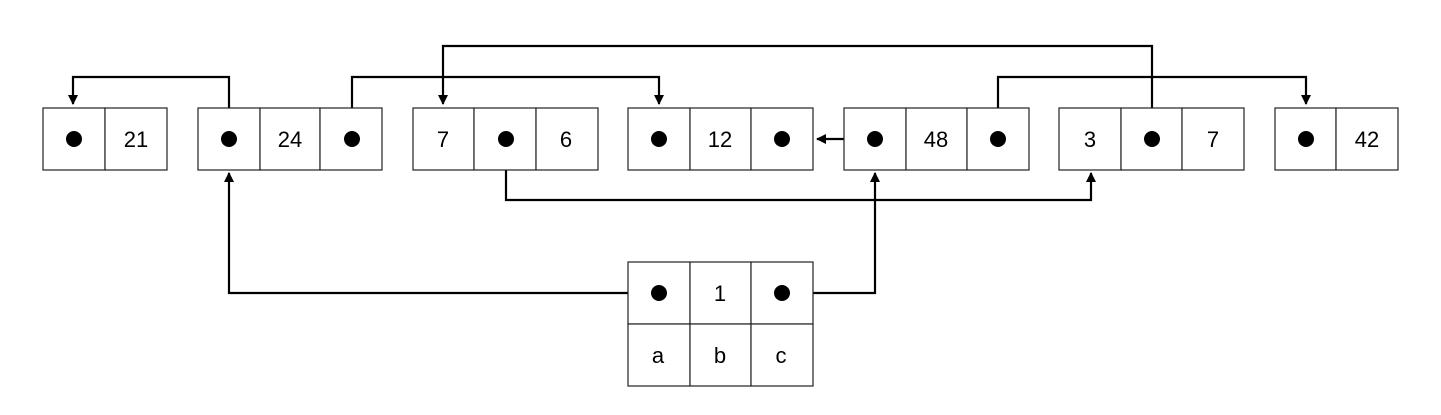 The height and width of the screenshot is (415, 1441). I want to click on node-24: 24, so click(290, 139).